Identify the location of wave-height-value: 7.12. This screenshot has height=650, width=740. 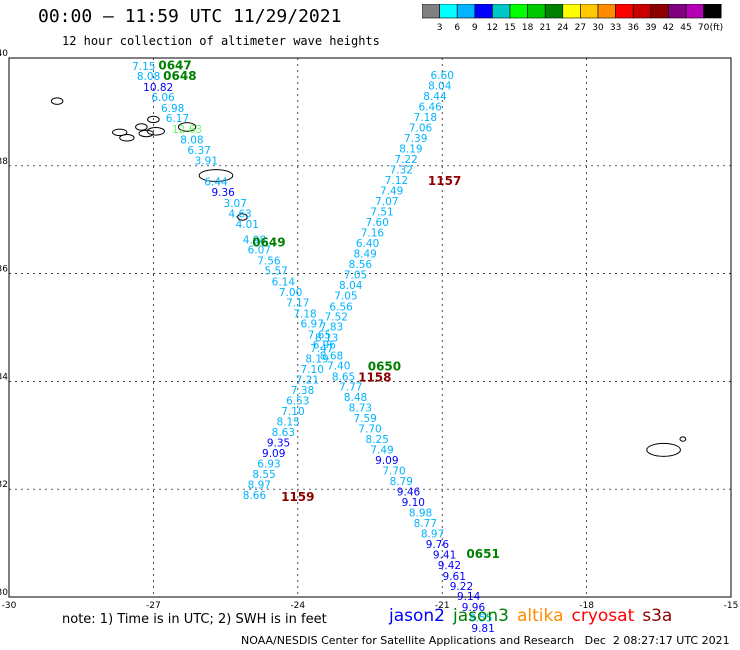
(396, 181).